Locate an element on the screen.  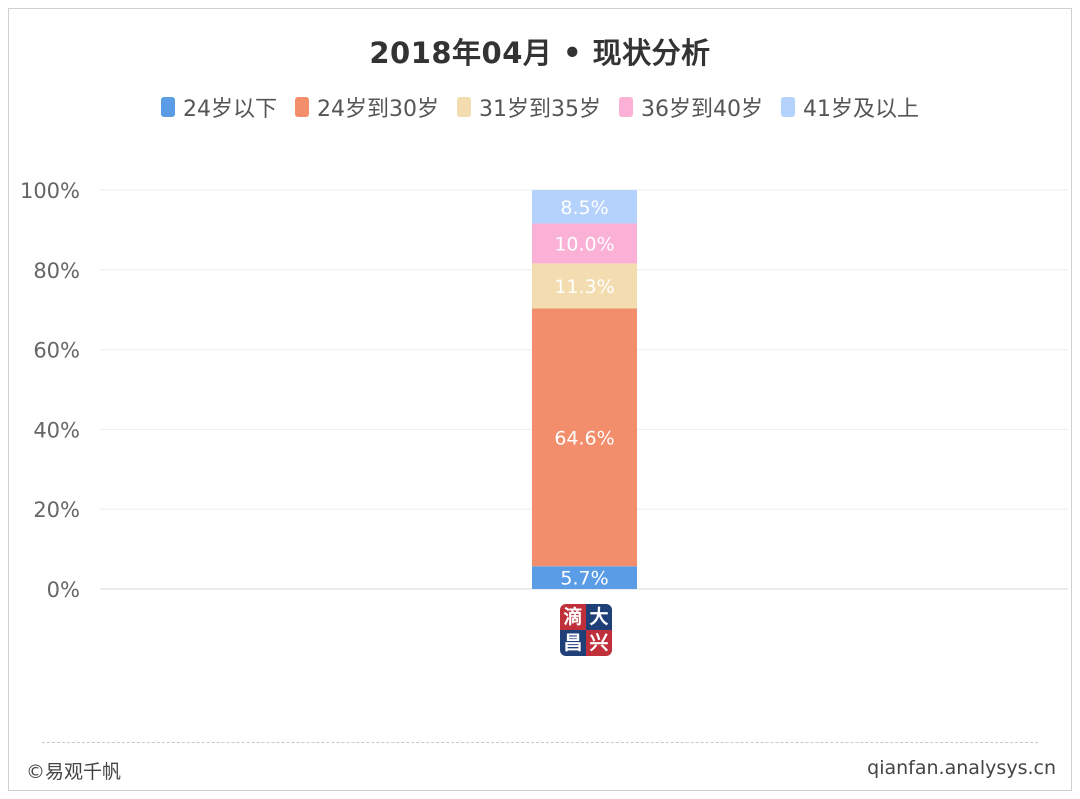
legend-item-24to30: 24岁到30岁 is located at coordinates (367, 107).